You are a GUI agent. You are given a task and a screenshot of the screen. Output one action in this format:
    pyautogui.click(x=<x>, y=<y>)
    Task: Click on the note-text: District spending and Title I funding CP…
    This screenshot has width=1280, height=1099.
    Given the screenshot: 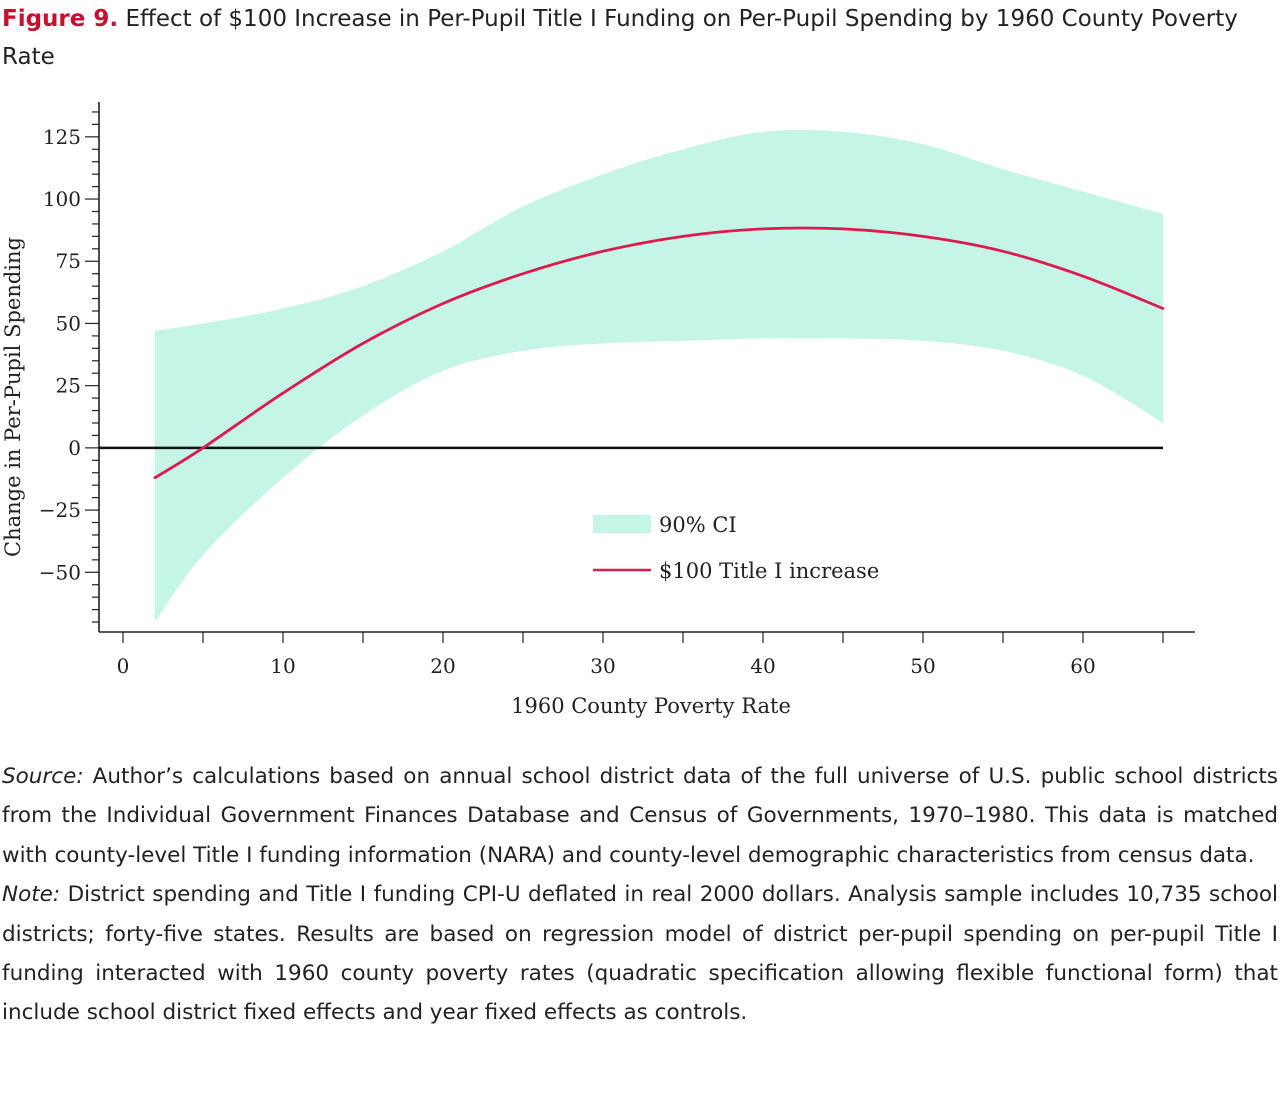 What is the action you would take?
    pyautogui.click(x=640, y=954)
    